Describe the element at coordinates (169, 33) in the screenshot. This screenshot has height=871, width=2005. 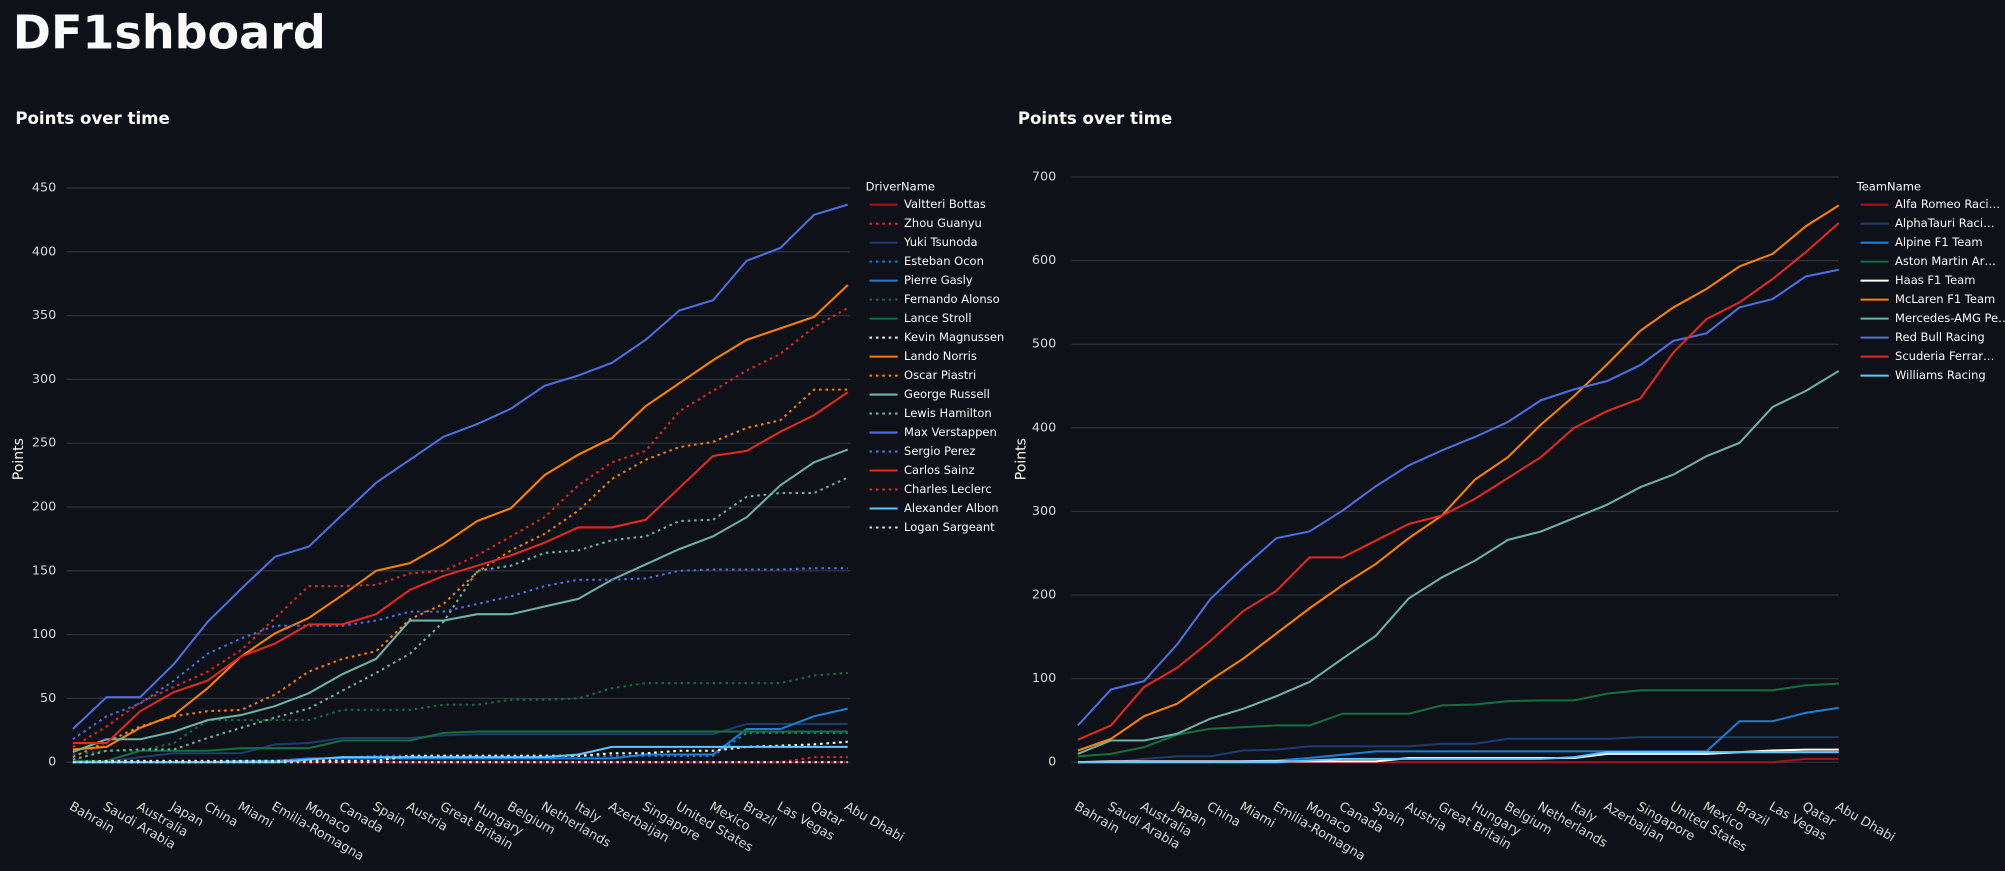
I see `page-title: DF1shboard` at that location.